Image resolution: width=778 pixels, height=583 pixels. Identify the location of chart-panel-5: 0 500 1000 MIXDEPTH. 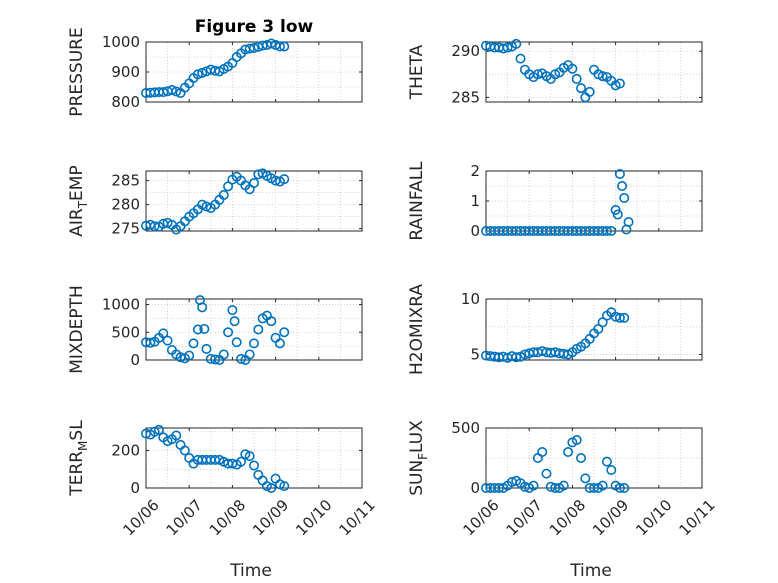
(215, 329).